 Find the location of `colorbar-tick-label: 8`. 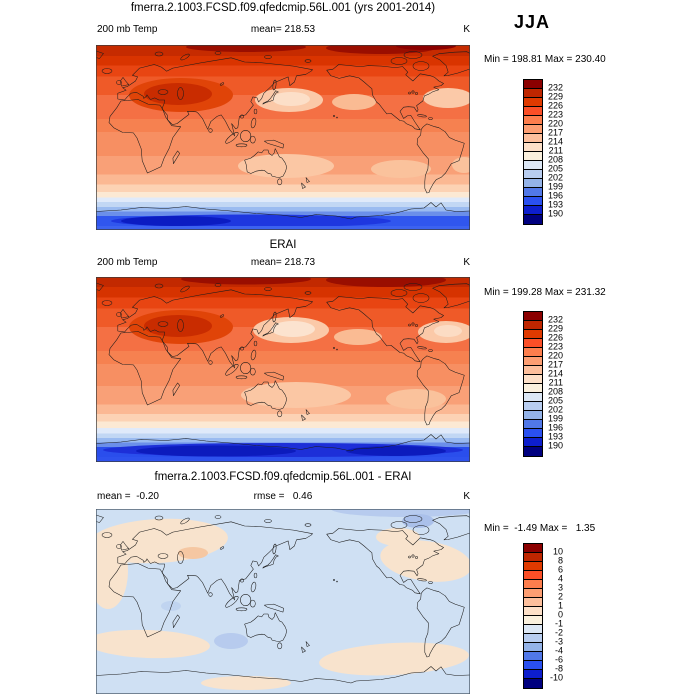

colorbar-tick-label: 8 is located at coordinates (560, 560).